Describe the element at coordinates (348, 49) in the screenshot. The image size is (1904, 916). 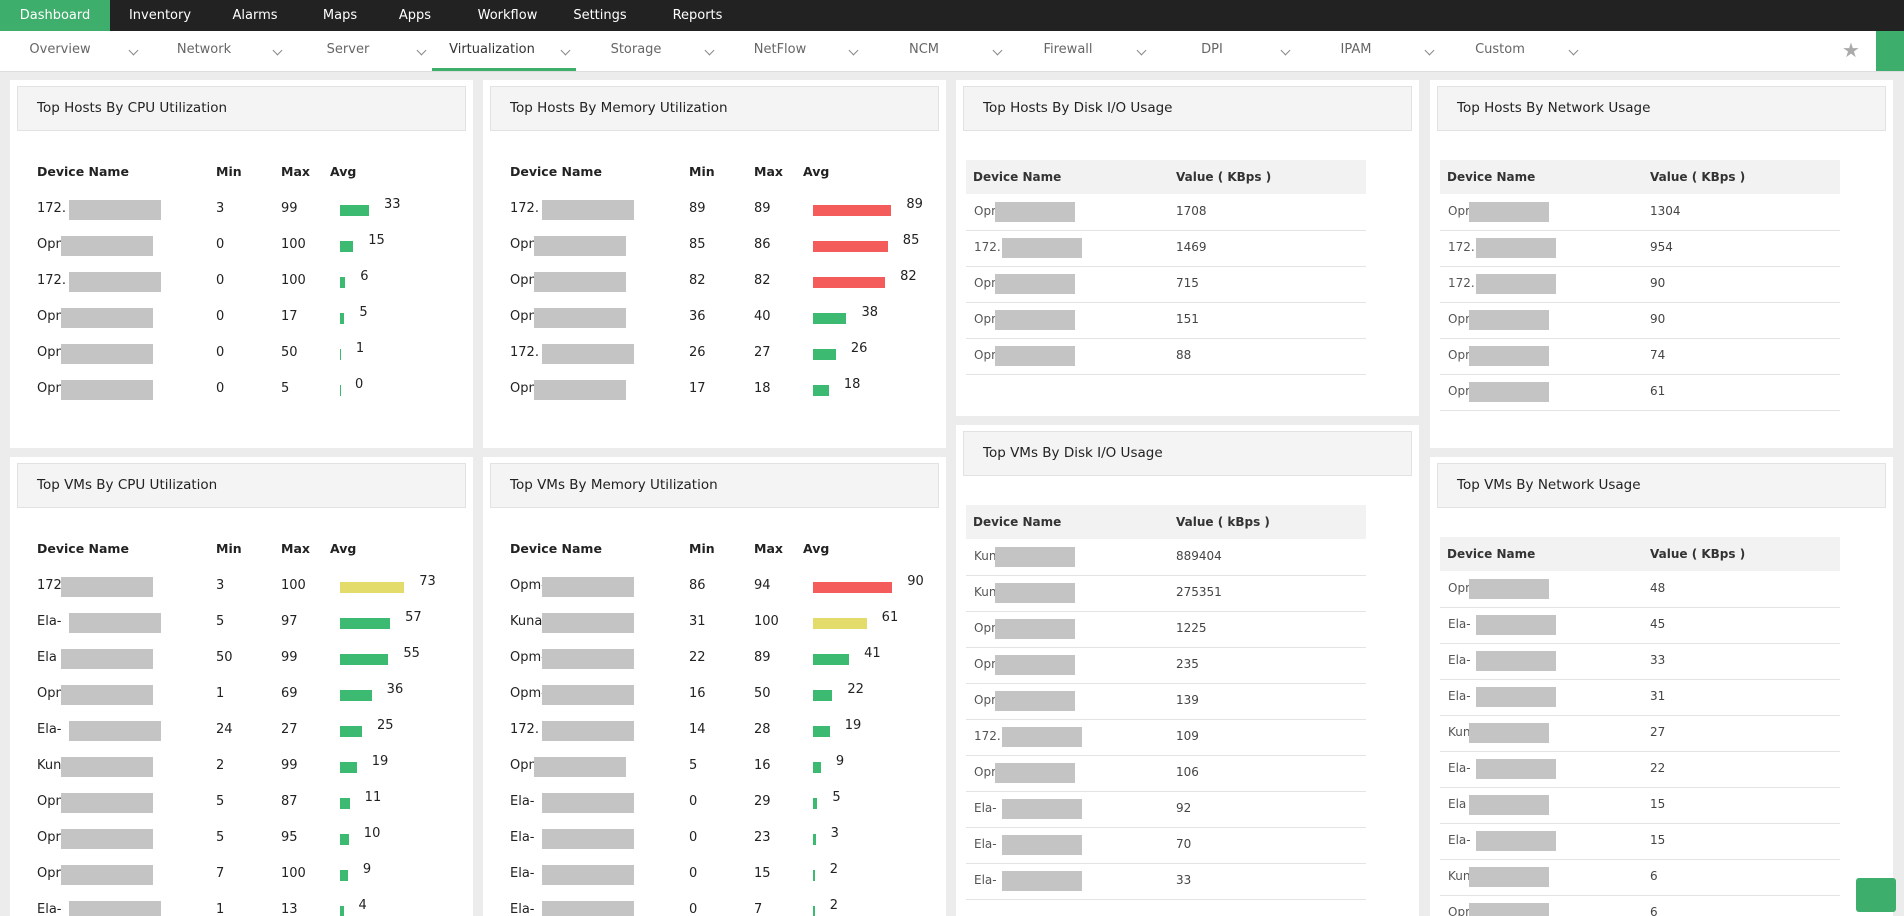
I see `sub-nav-item: Server` at that location.